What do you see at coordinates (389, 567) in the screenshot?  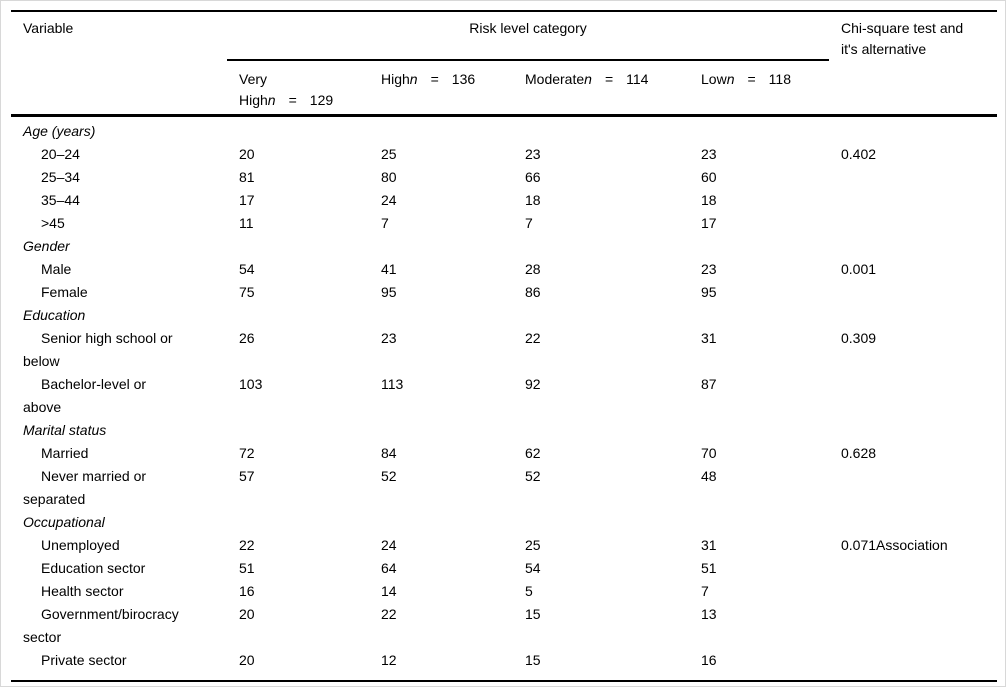 I see `cell-value: 64` at bounding box center [389, 567].